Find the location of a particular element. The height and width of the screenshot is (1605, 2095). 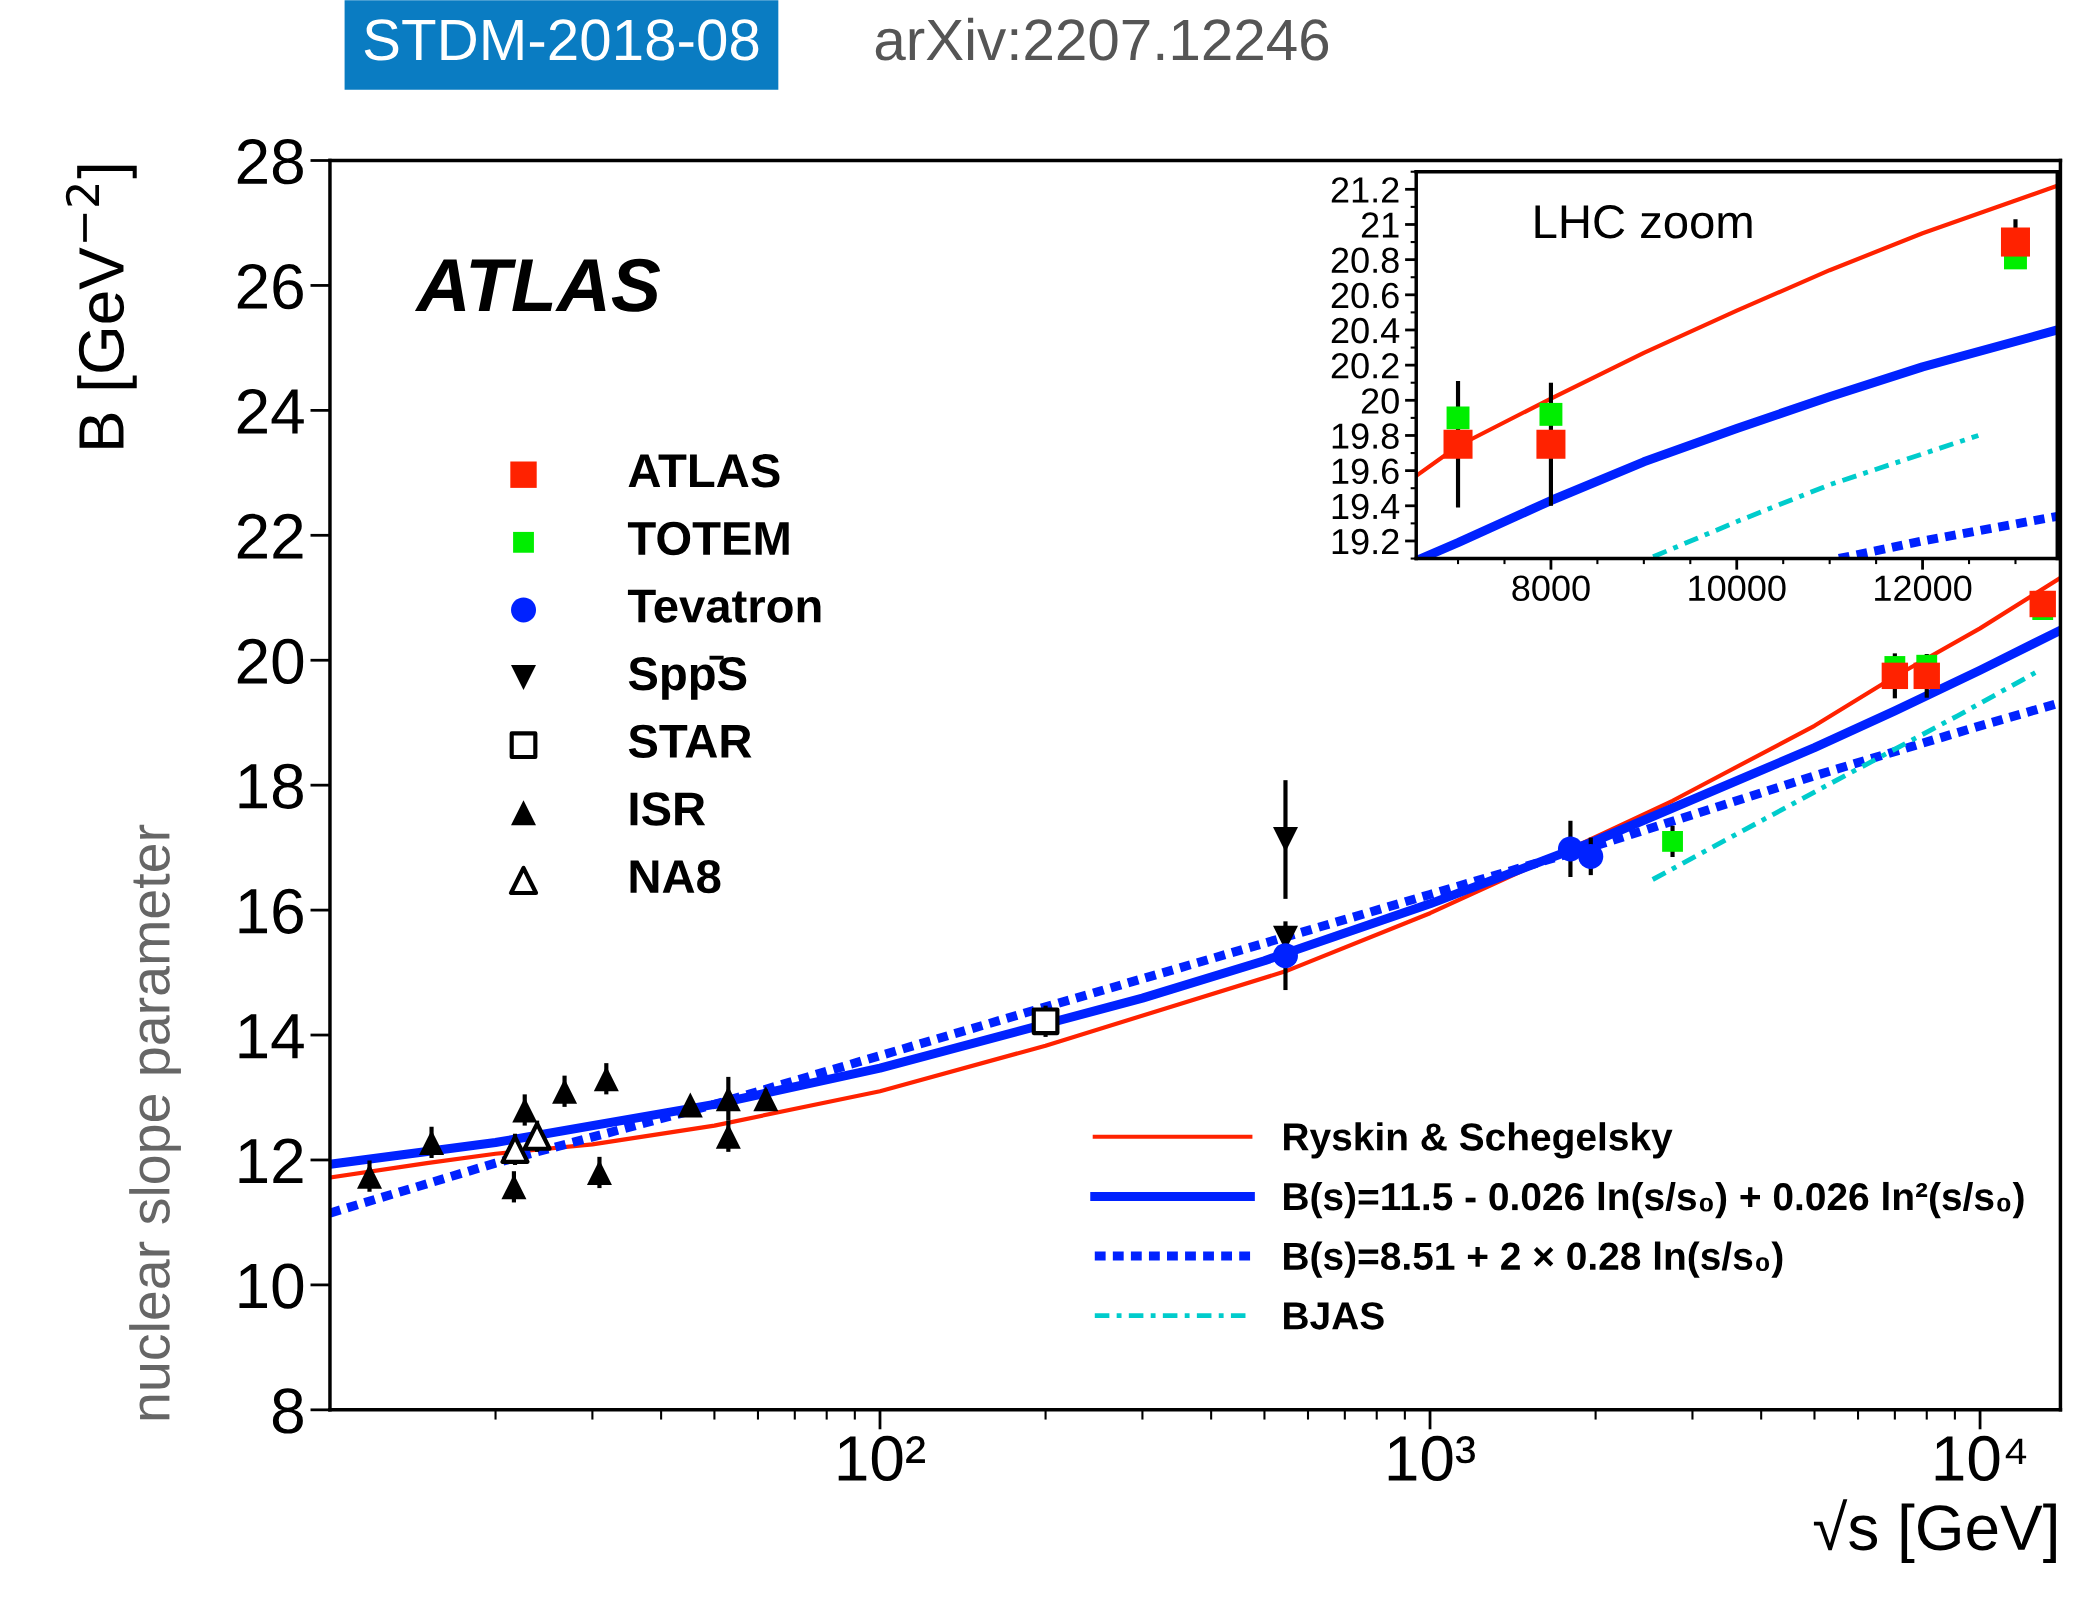

x-tick-label: 10² is located at coordinates (881, 1458).